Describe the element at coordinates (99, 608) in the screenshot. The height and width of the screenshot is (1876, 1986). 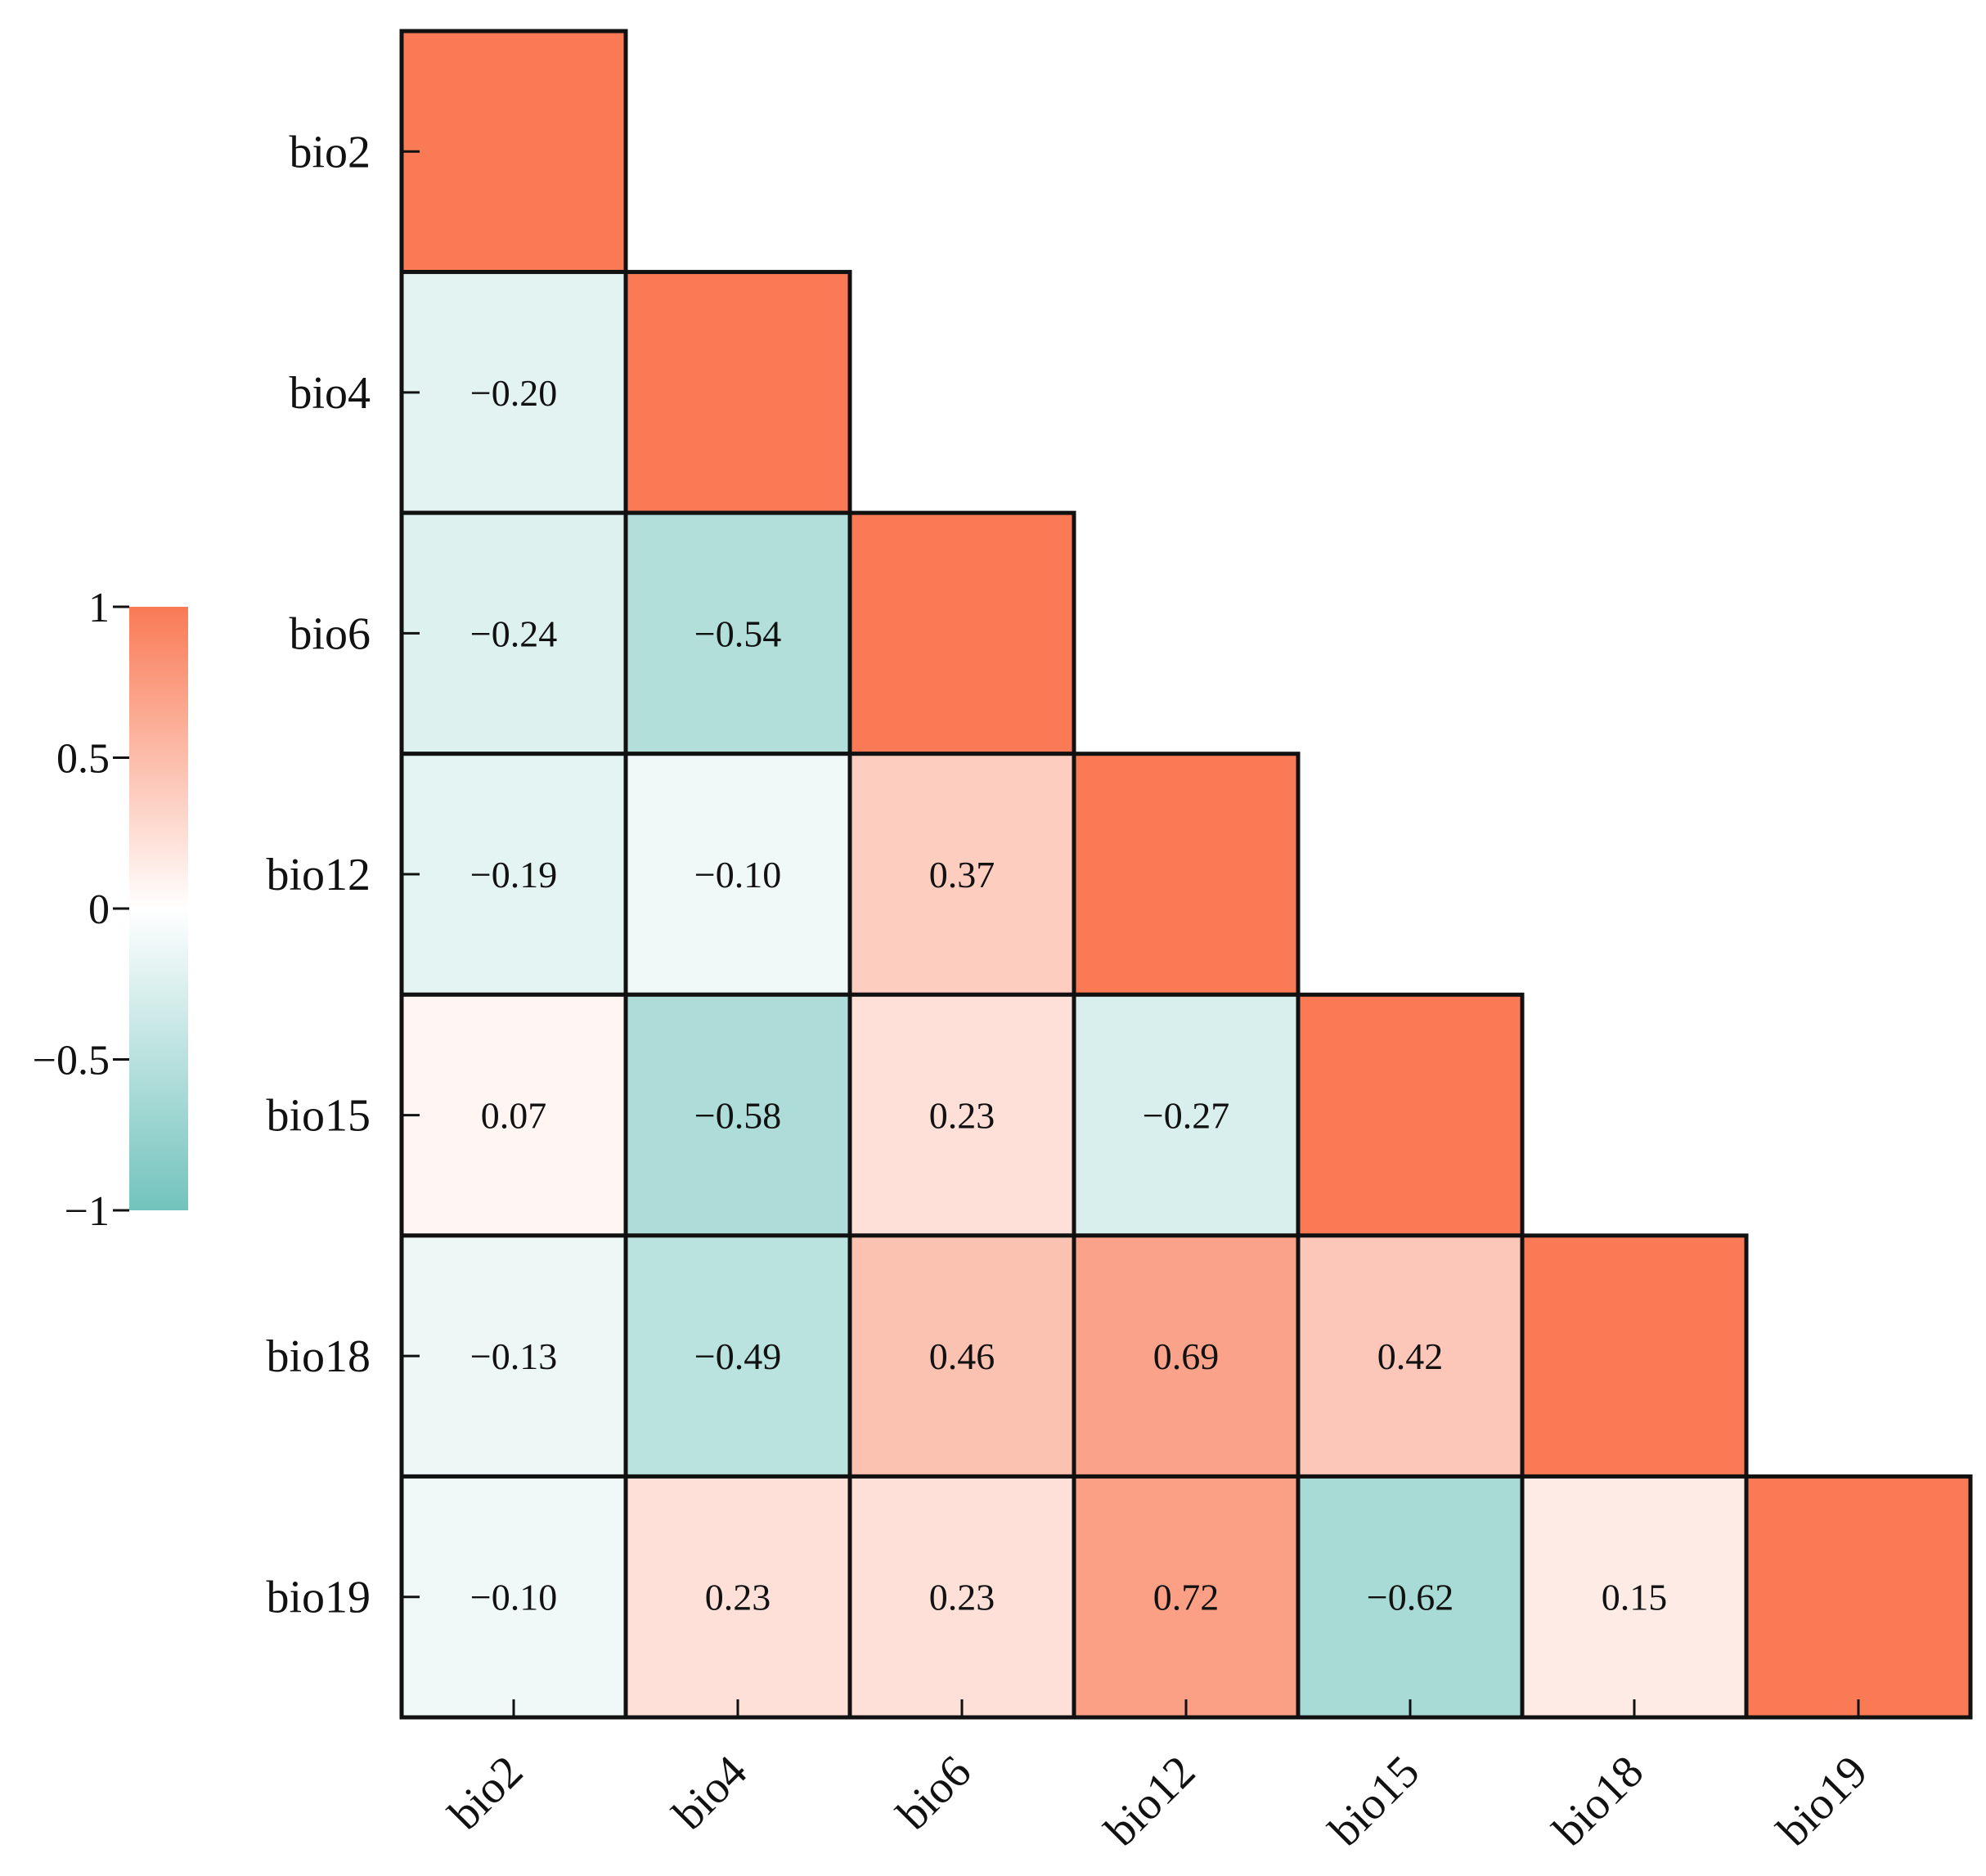
I see `colorbar-tick-label: 1` at that location.